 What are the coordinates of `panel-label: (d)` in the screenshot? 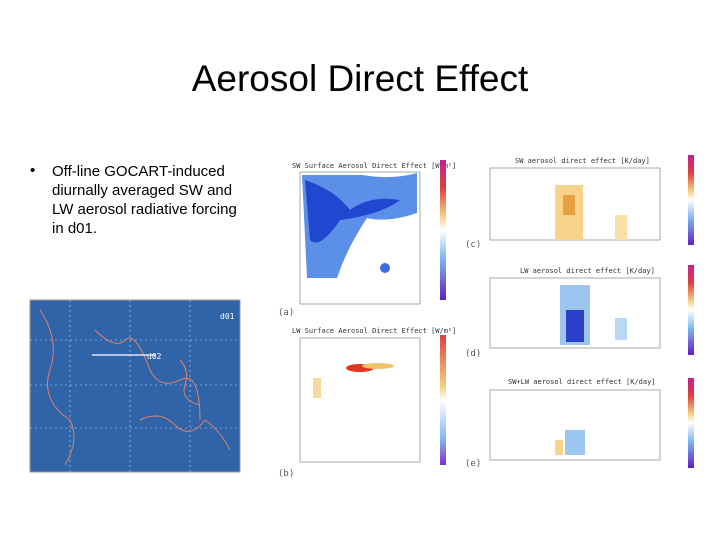 It's located at (473, 354).